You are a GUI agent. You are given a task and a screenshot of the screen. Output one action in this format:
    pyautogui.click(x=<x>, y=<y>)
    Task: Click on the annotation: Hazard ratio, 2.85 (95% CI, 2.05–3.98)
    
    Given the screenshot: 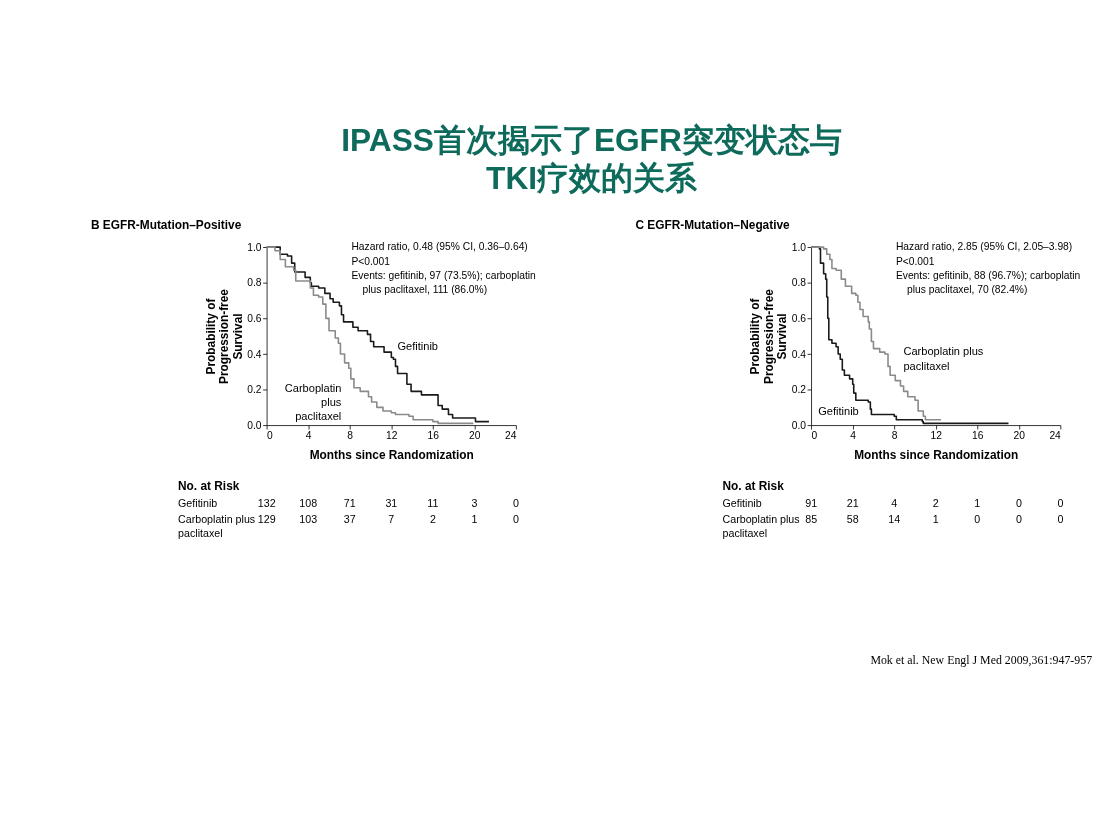 What is the action you would take?
    pyautogui.click(x=984, y=247)
    